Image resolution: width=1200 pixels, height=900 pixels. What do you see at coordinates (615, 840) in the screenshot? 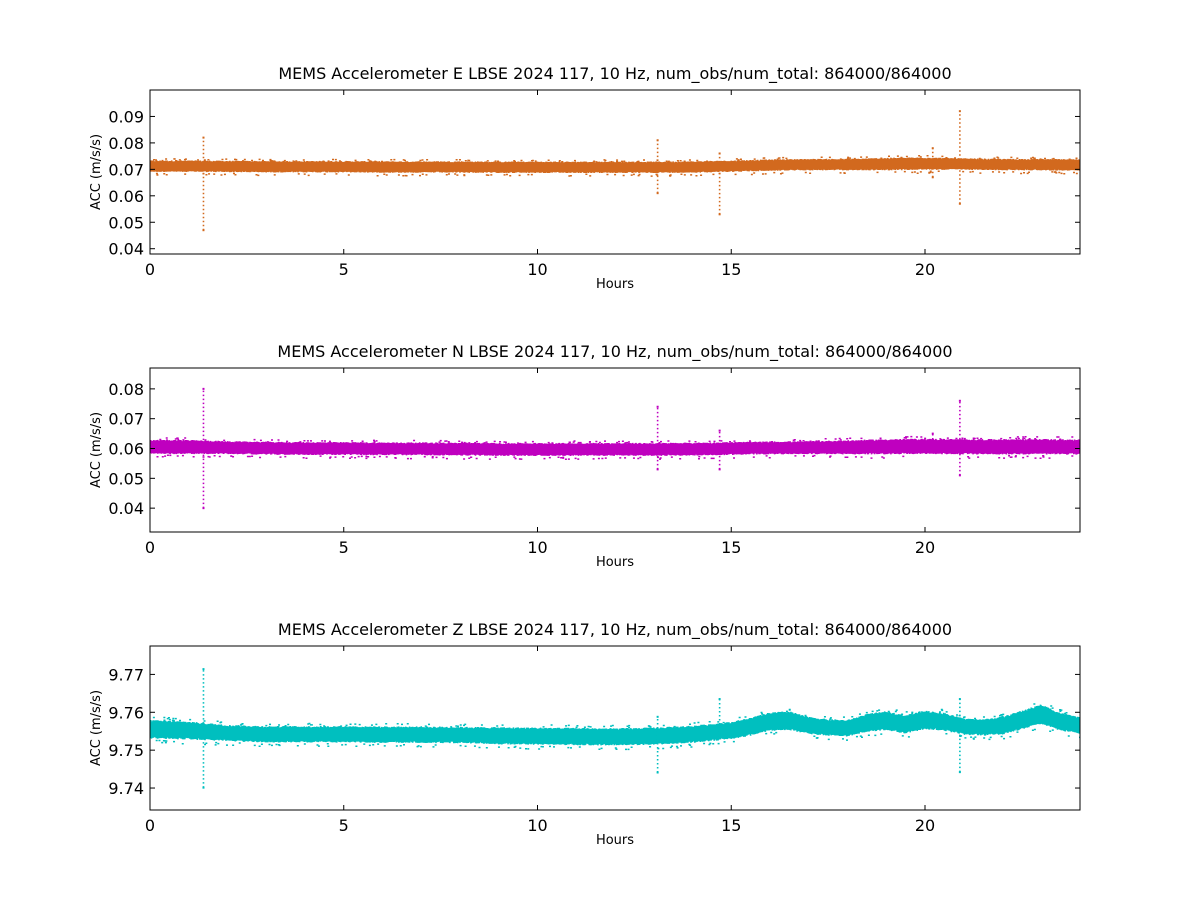
I see `x-axis-label-z: Hours` at bounding box center [615, 840].